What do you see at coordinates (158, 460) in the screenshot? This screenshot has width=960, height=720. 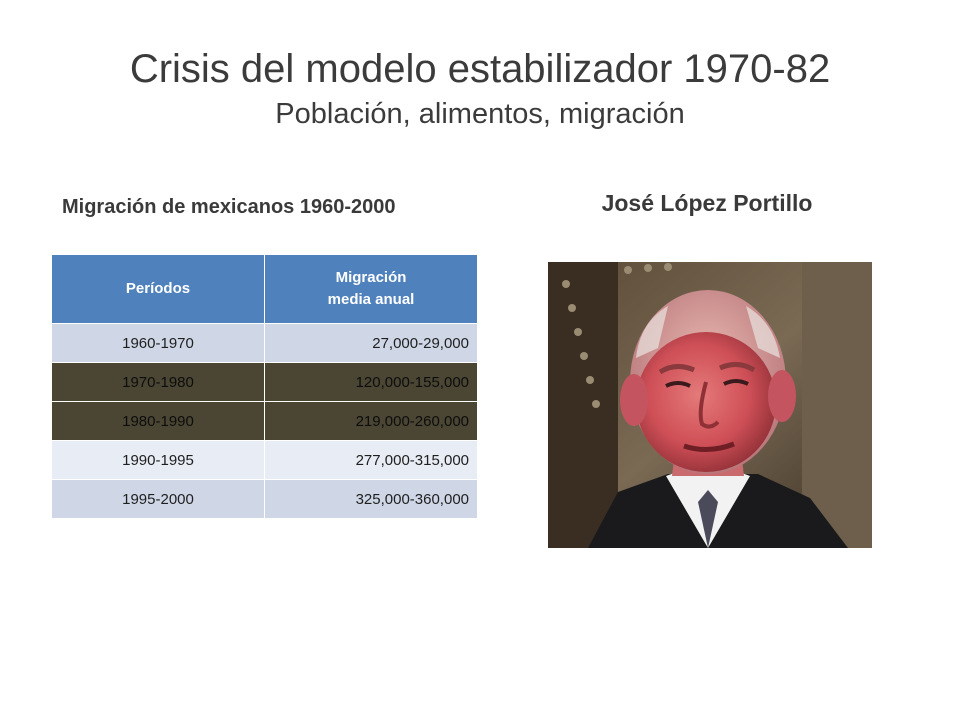 I see `period-cell: 1990-1995` at bounding box center [158, 460].